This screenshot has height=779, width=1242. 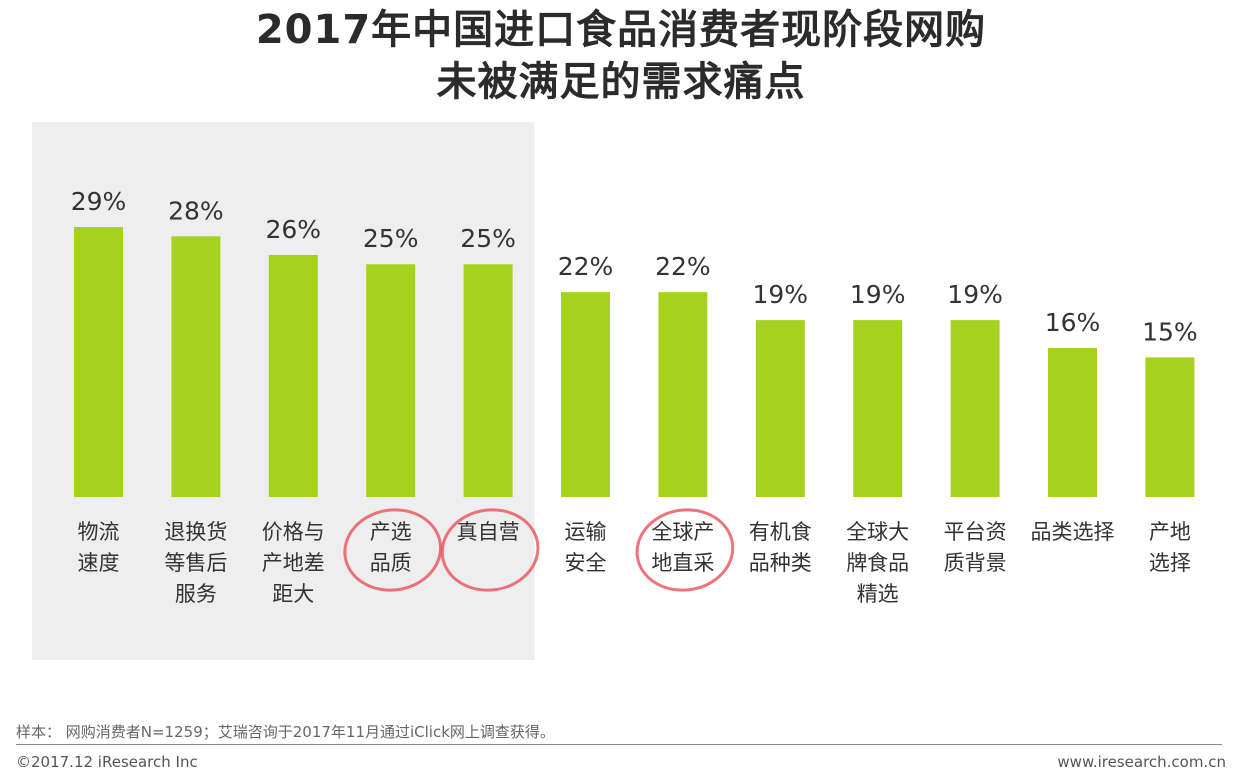 What do you see at coordinates (619, 744) in the screenshot?
I see `footer-divider` at bounding box center [619, 744].